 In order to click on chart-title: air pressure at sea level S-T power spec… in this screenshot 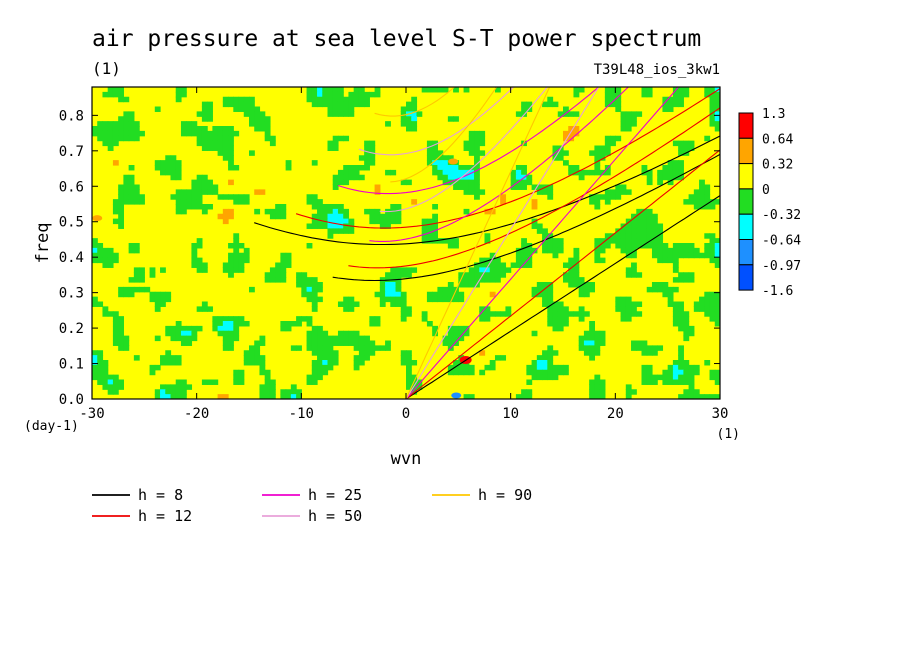, I will do `click(396, 39)`.